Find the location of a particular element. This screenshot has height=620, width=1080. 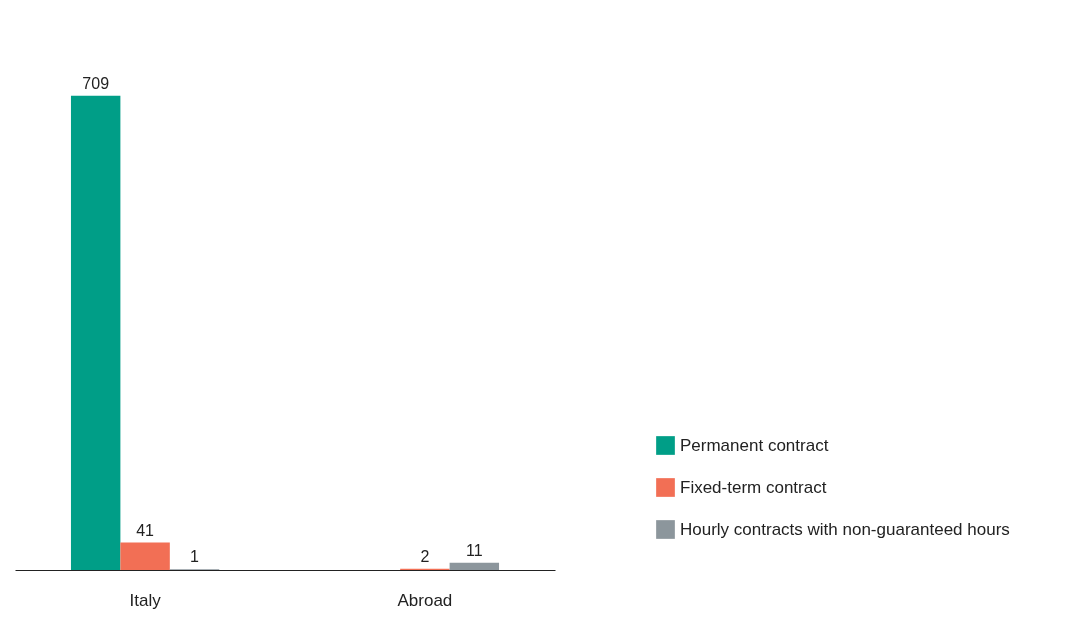

legend-label: Fixed-term contract is located at coordinates (753, 487).